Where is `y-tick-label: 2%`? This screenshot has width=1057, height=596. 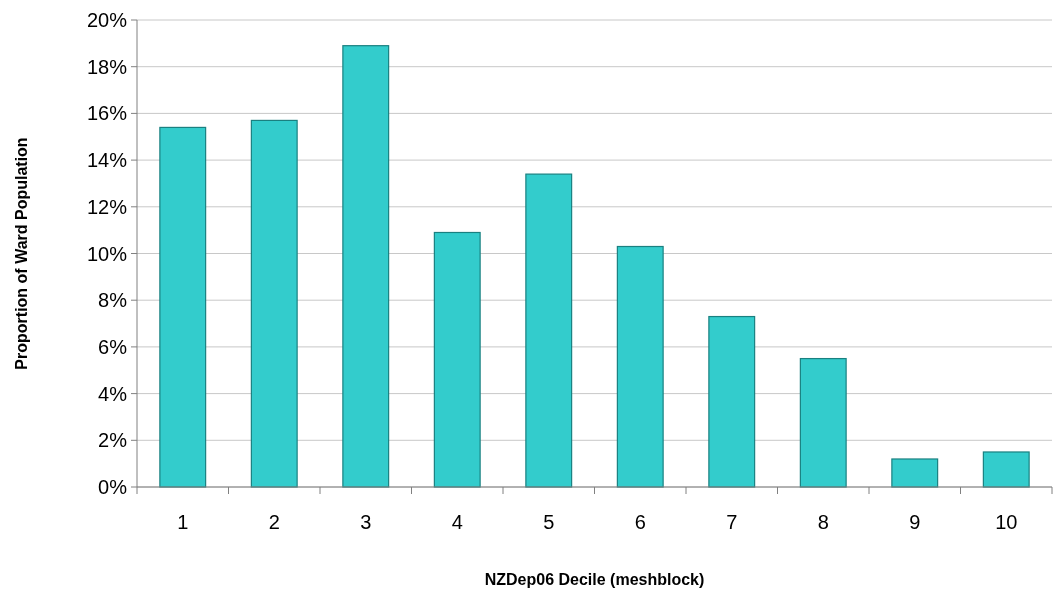
y-tick-label: 2% is located at coordinates (113, 440).